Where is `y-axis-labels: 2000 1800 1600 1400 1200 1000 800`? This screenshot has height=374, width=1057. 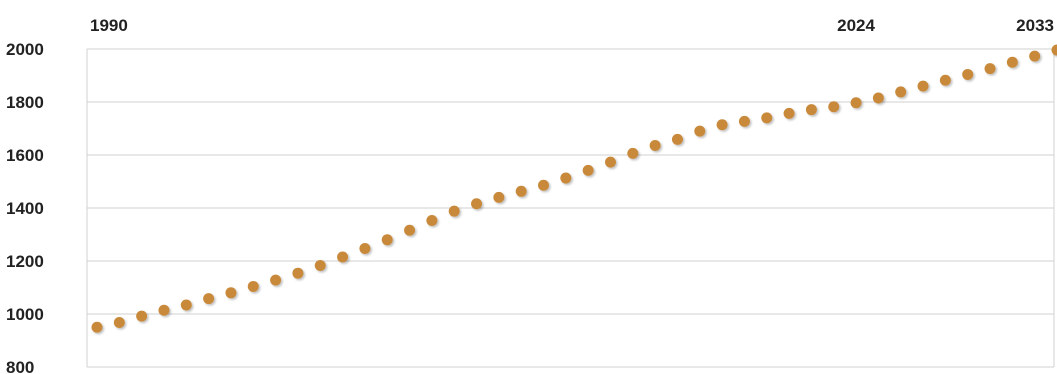
y-axis-labels: 2000 1800 1600 1400 1200 1000 800 is located at coordinates (25, 207).